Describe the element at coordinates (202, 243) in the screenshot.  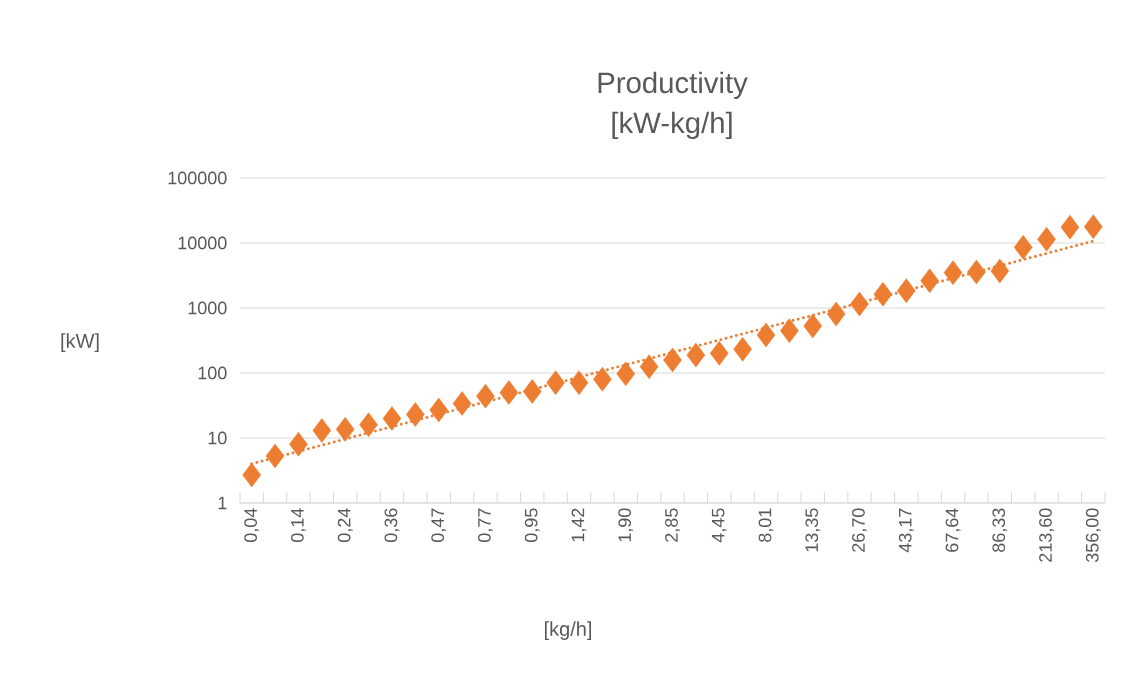
I see `y-tick-label: 10000` at that location.